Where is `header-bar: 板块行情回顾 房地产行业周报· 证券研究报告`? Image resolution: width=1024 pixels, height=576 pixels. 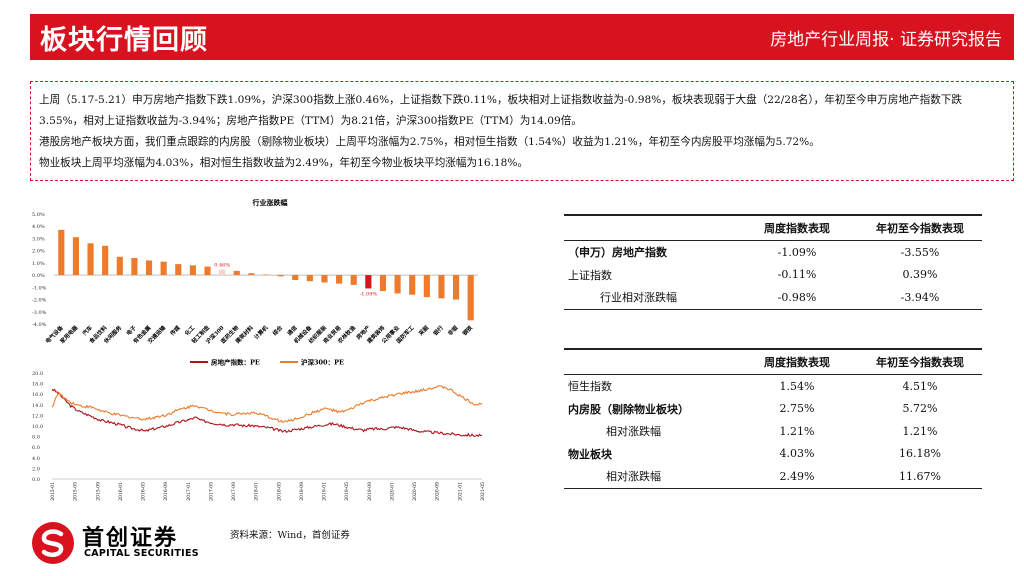
header-bar: 板块行情回顾 房地产行业周报· 证券研究报告 is located at coordinates (522, 37).